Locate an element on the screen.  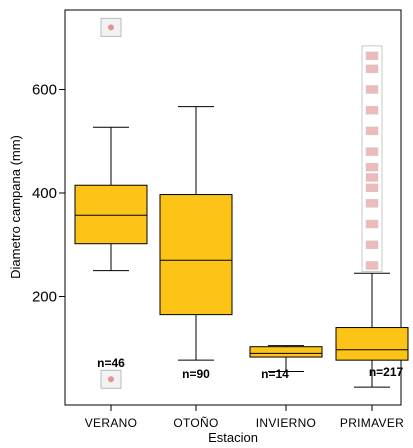
box-primaver is located at coordinates (372, 216).